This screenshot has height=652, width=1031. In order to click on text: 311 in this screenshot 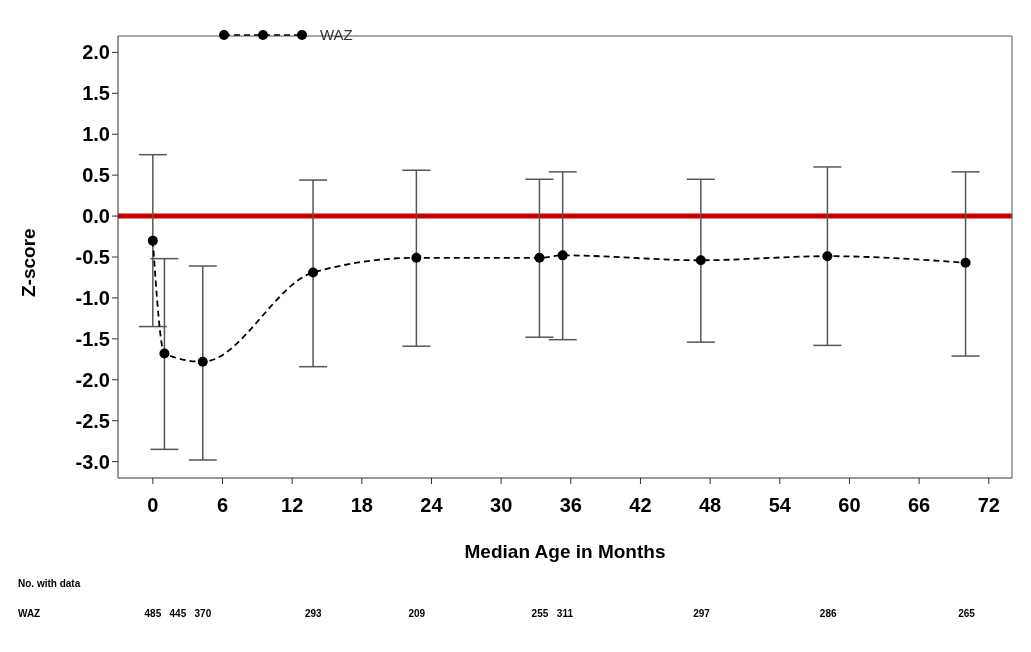, I will do `click(564, 613)`.